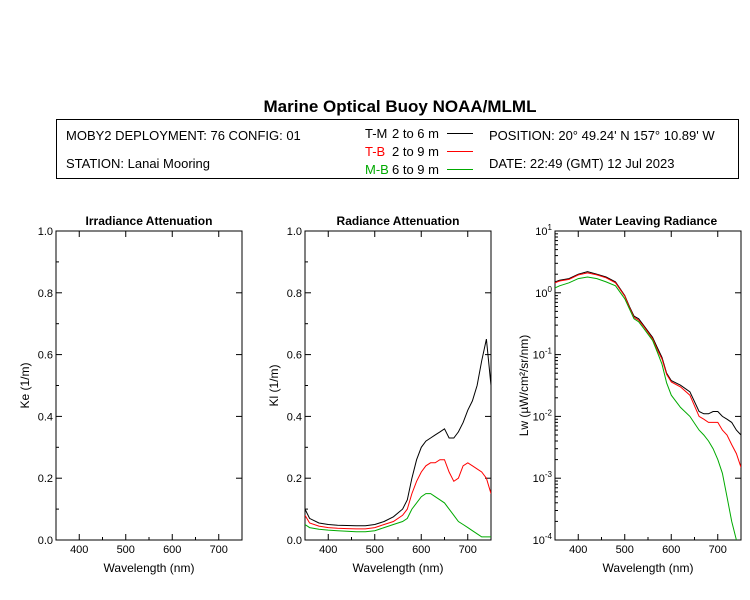  I want to click on x-axis-label-0: Wavelength (nm), so click(149, 568).